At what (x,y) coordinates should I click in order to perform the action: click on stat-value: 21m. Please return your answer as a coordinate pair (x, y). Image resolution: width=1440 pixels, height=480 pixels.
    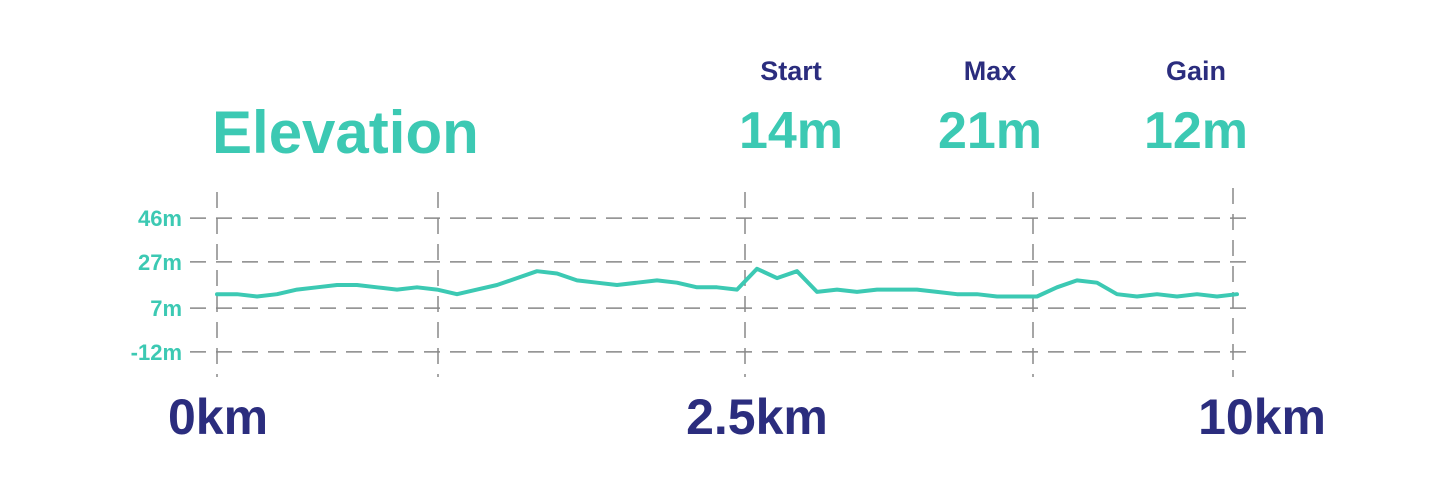
    Looking at the image, I should click on (990, 131).